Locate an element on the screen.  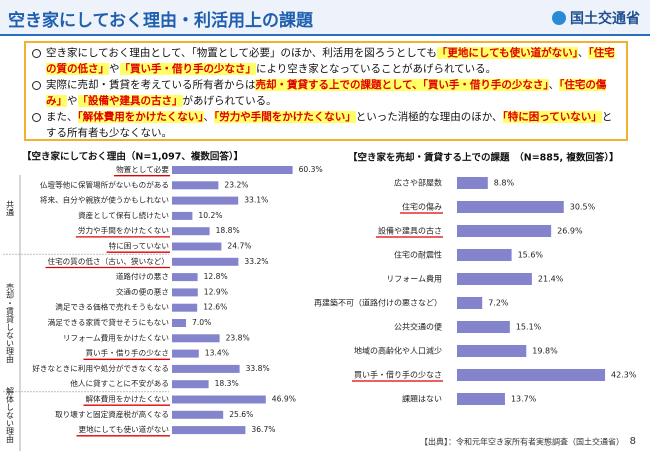
category-label: 広さや部屋数 is located at coordinates (418, 183).